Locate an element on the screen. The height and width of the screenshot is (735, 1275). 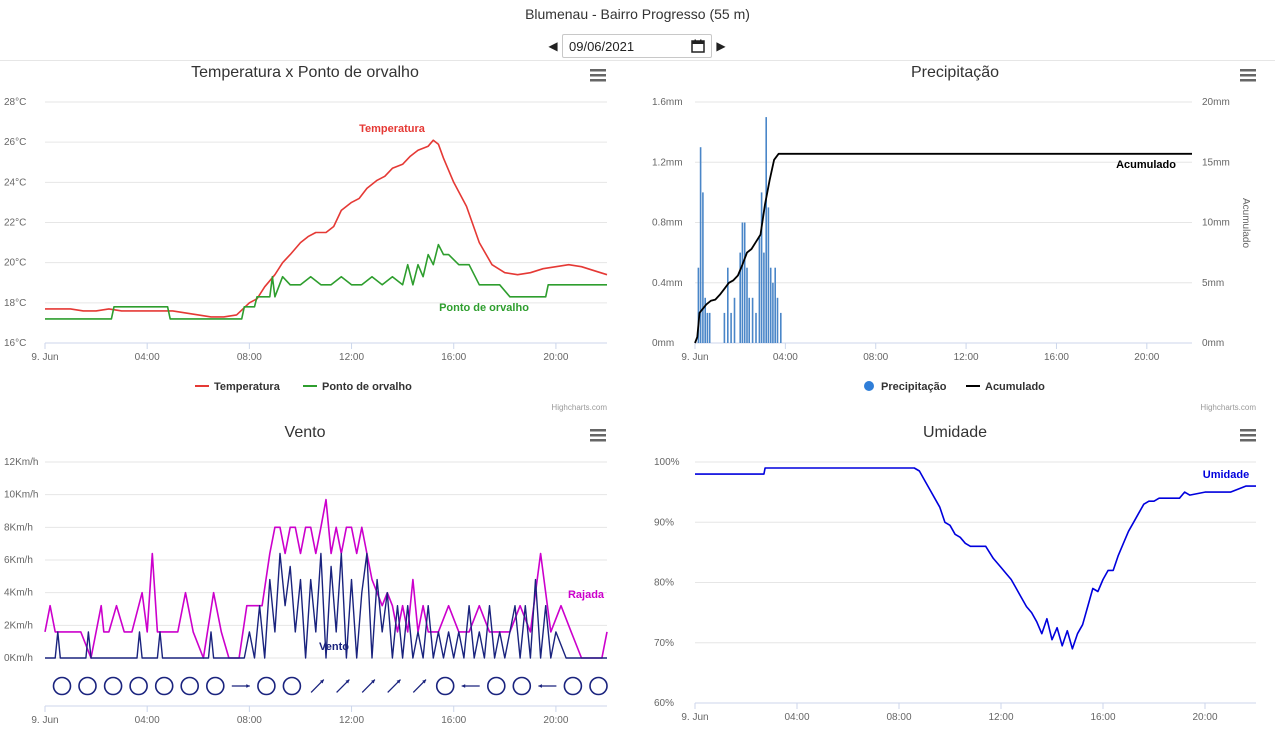
y-tick-label: 1.6mm is located at coordinates (667, 102).